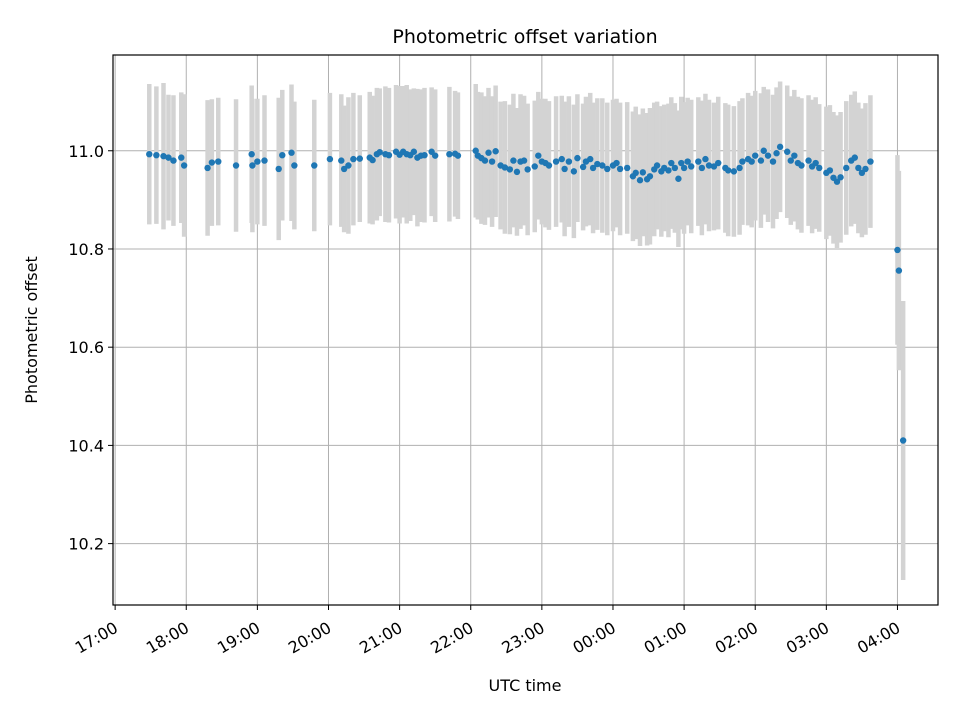 The width and height of the screenshot is (960, 720). Describe the element at coordinates (524, 37) in the screenshot. I see `chart-title: Photometric offset variation` at that location.